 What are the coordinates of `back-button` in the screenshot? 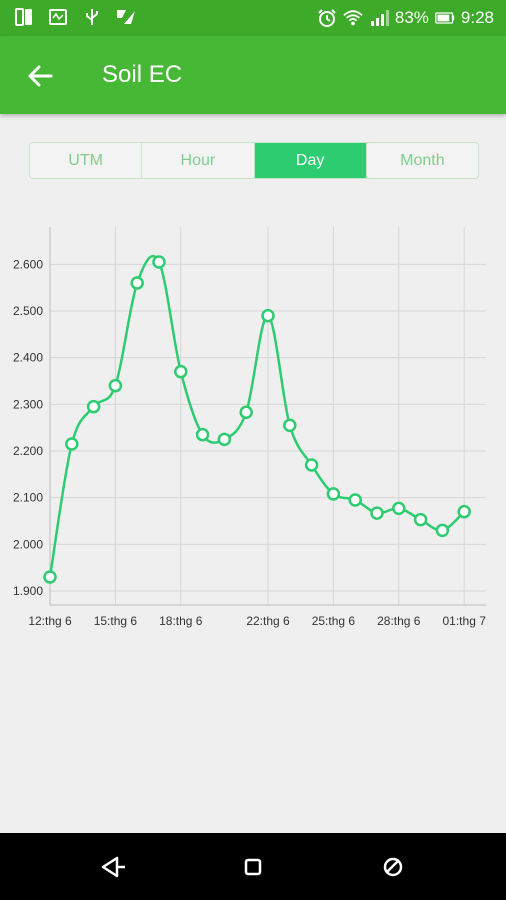 It's located at (40, 76).